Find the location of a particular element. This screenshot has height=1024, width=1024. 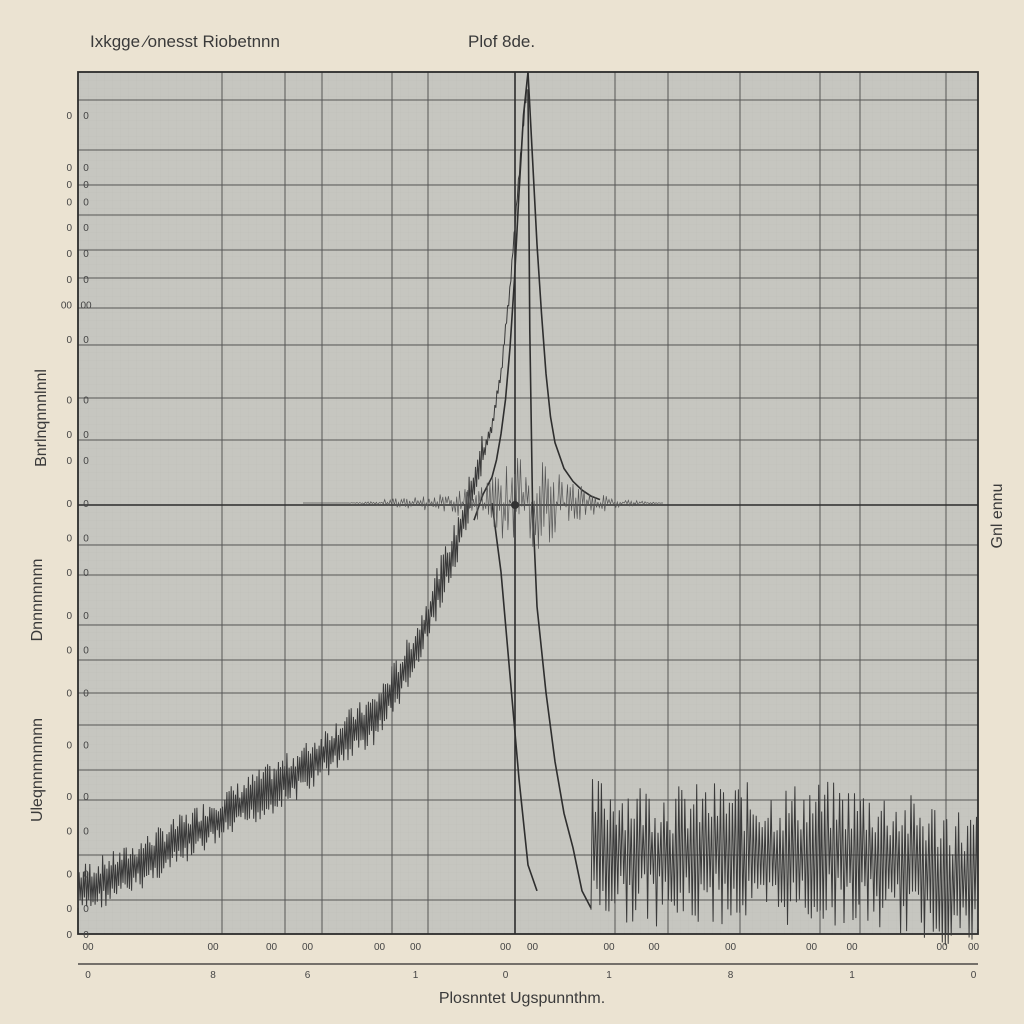

y-axis-label-3: Uleqnnnnnnnn is located at coordinates (37, 770).